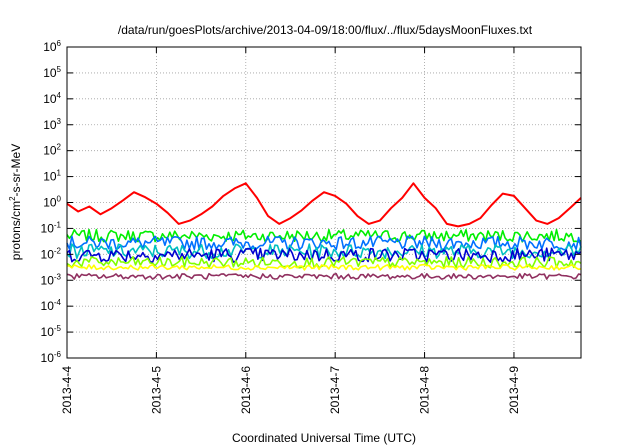 The image size is (640, 448). I want to click on x-tick-label: 2013-4-9, so click(514, 390).